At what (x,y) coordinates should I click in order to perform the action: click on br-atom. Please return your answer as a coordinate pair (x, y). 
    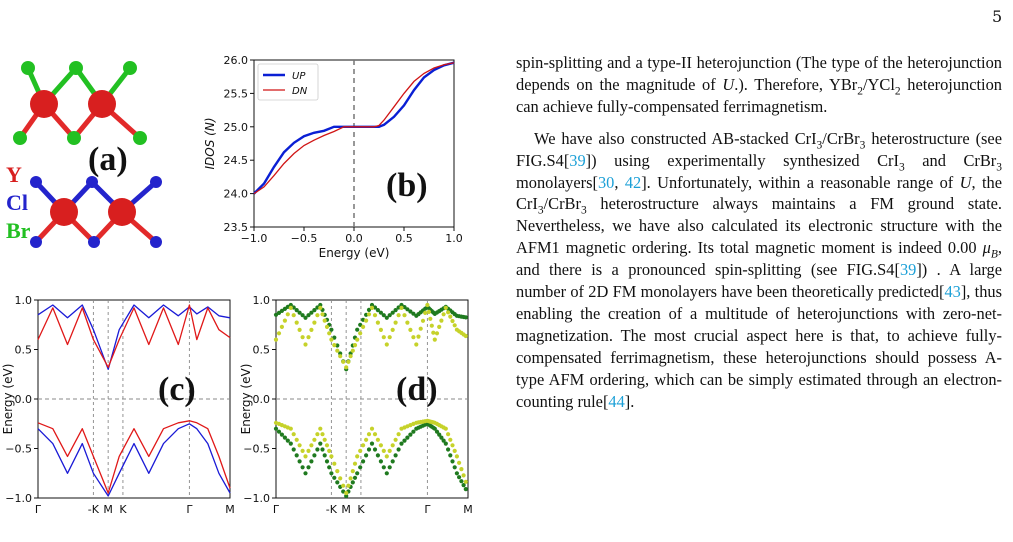
    Looking at the image, I should click on (28, 68).